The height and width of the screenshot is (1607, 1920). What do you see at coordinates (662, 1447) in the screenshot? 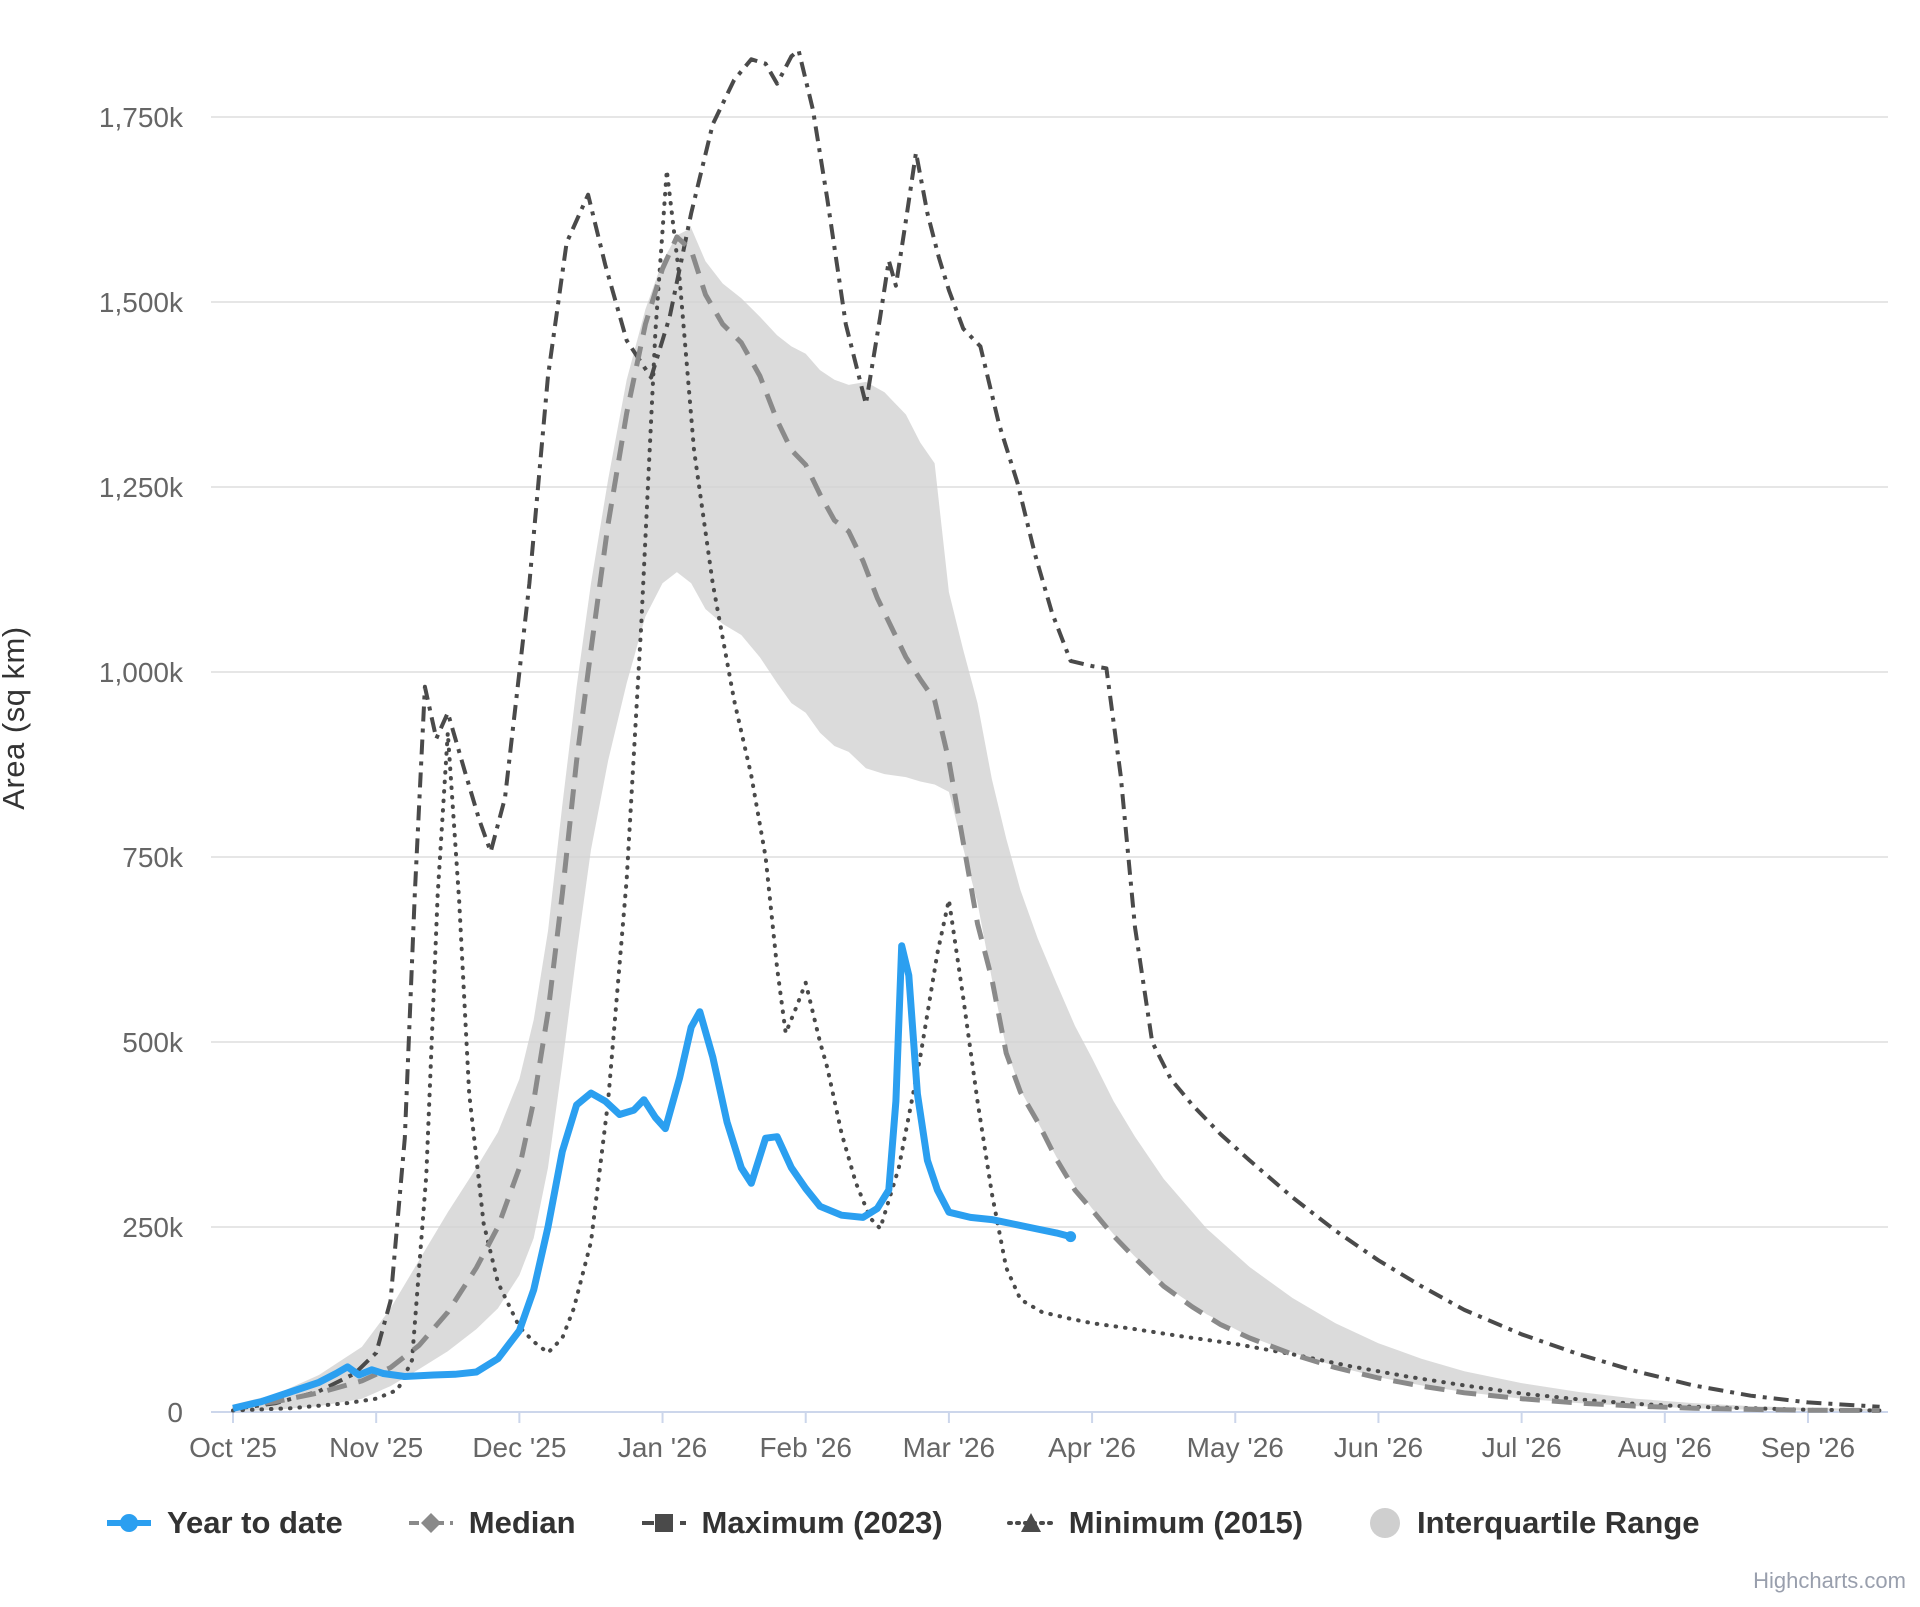
I see `x-tick-label: Jan '26` at bounding box center [662, 1447].